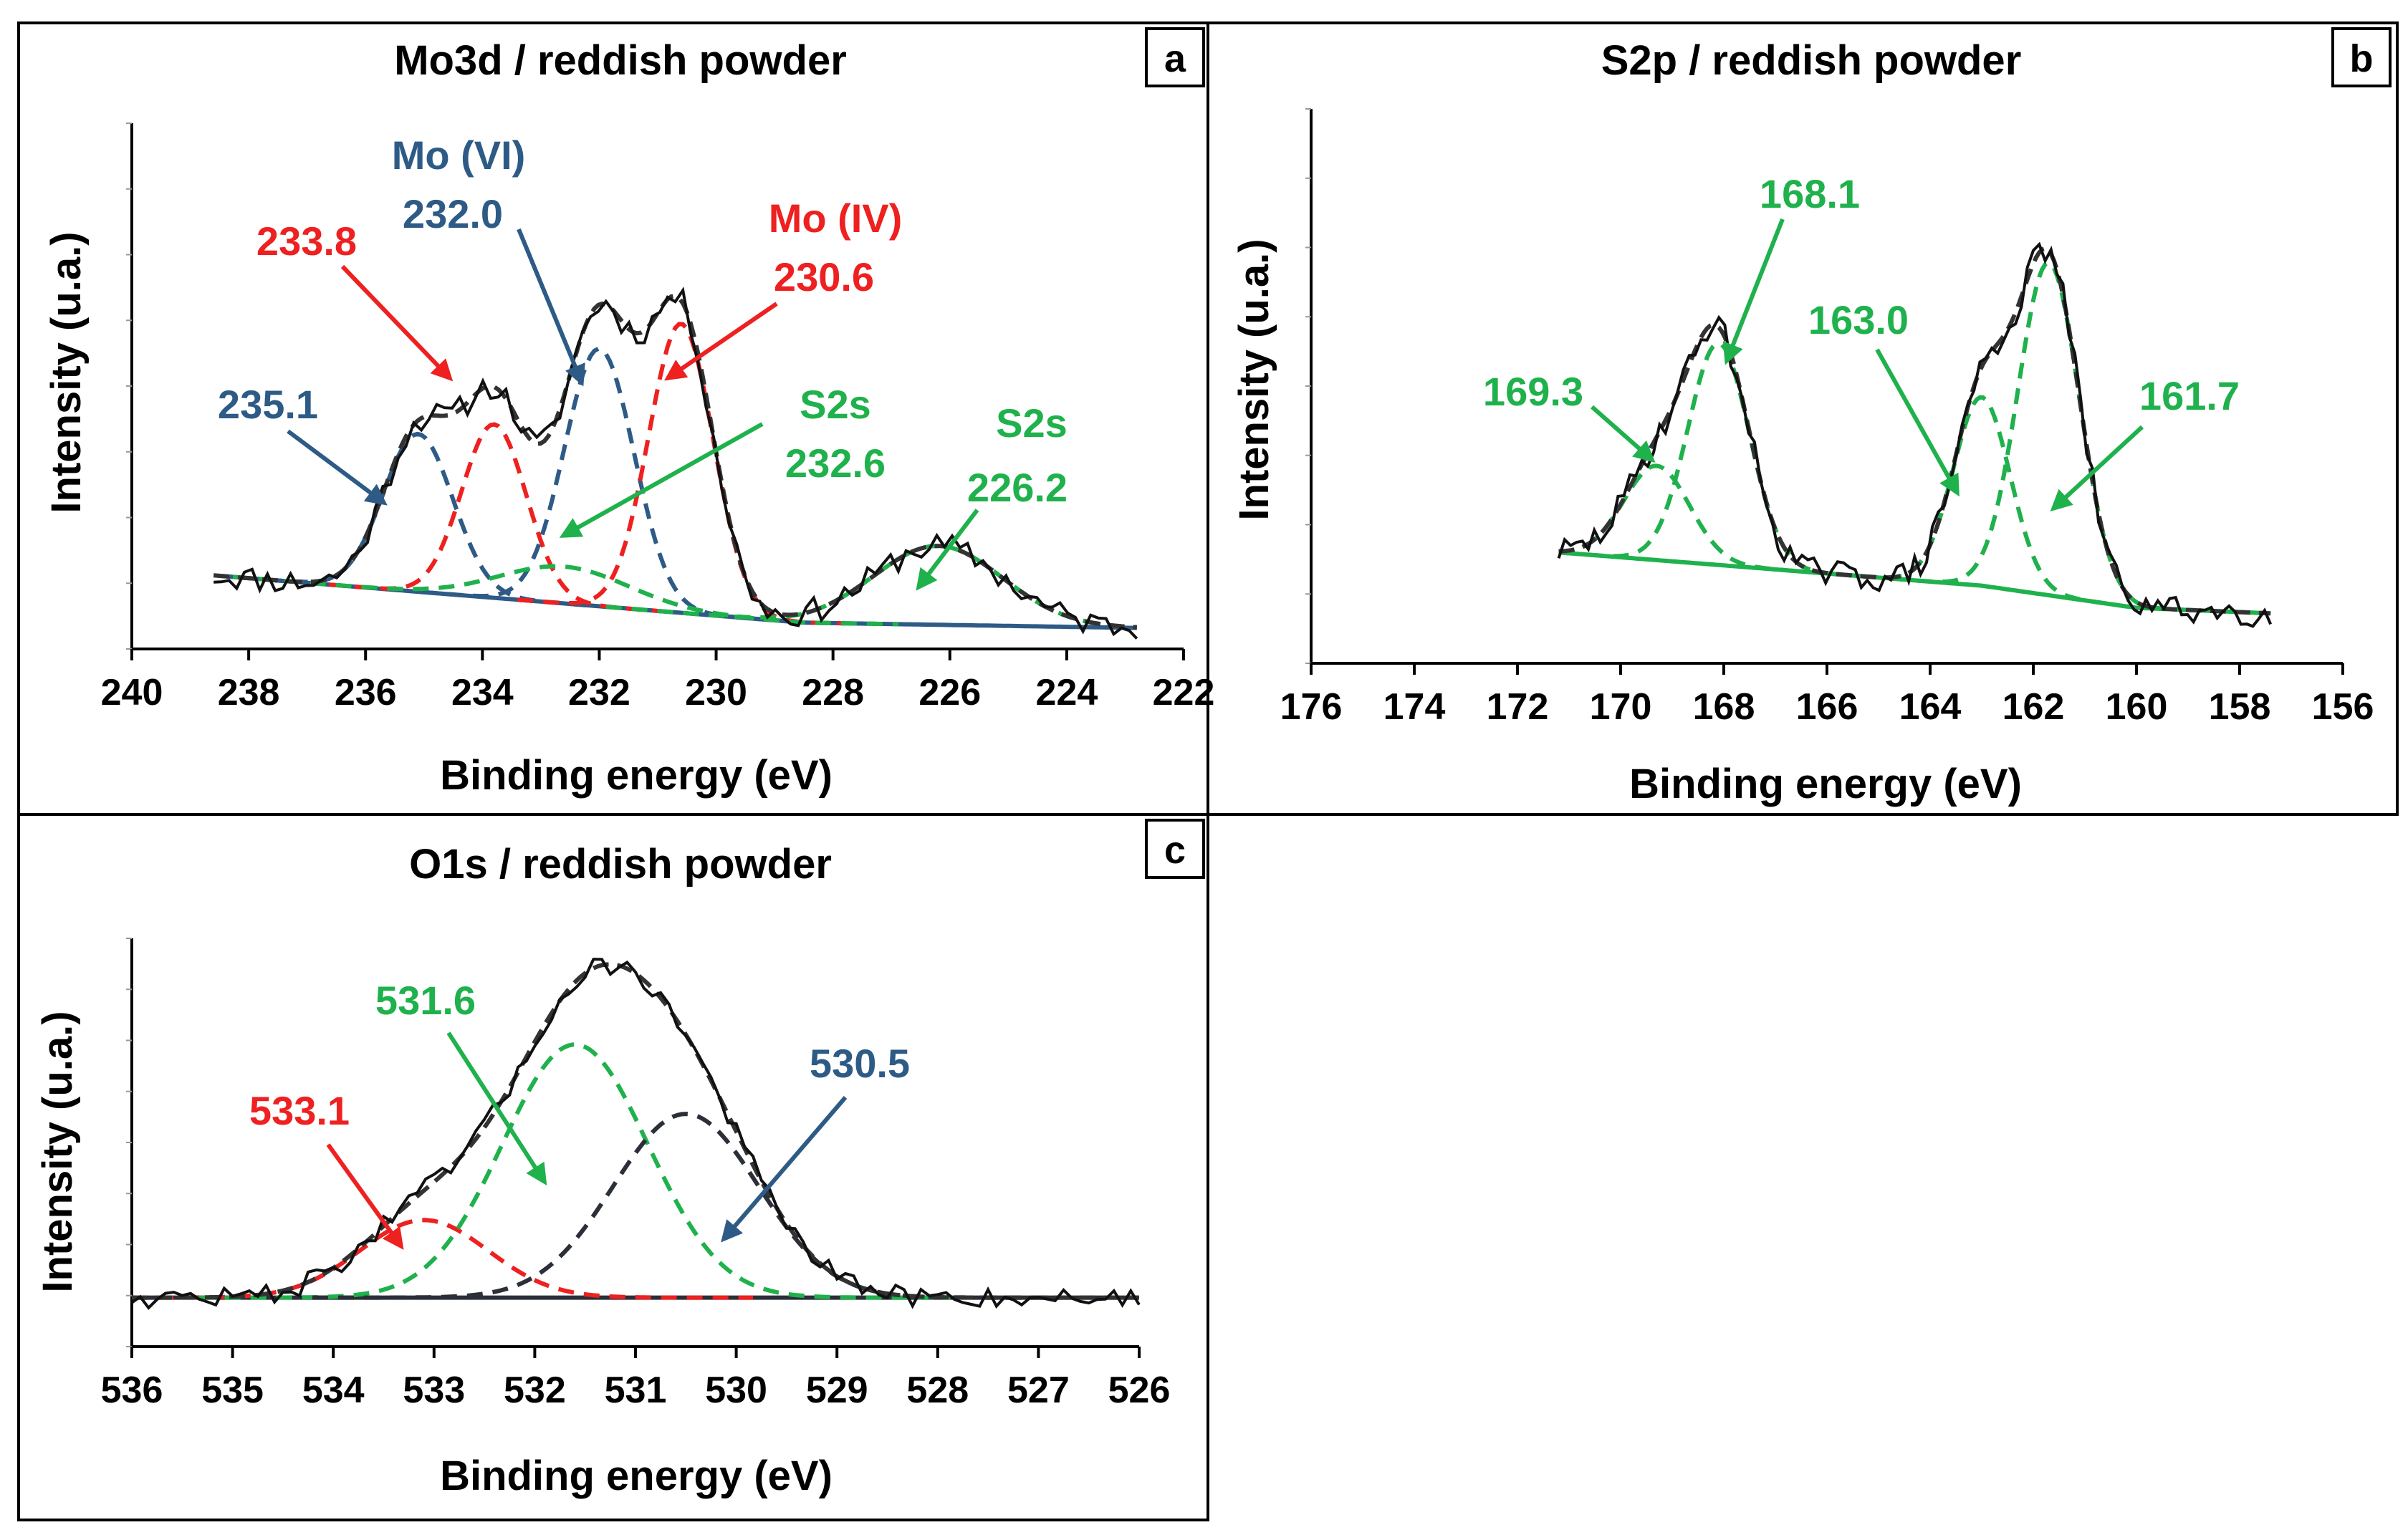  Describe the element at coordinates (1930, 707) in the screenshot. I see `x-tick-label-b: 164` at that location.